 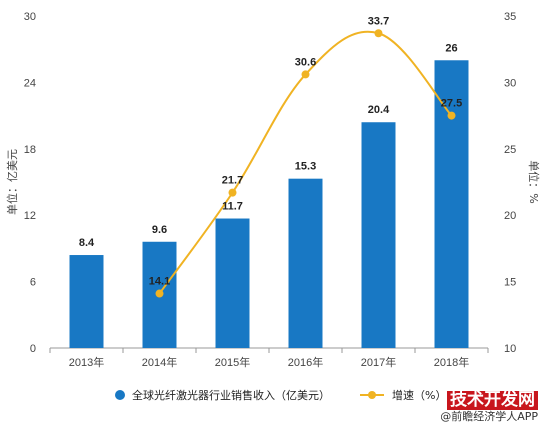 I want to click on y2-tick-label: 15, so click(x=510, y=283).